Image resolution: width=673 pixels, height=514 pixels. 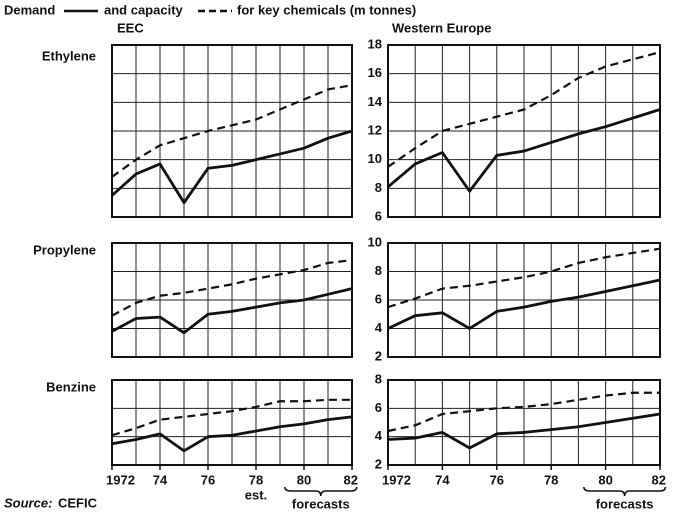 What do you see at coordinates (375, 129) in the screenshot?
I see `y-tick-label: 12` at bounding box center [375, 129].